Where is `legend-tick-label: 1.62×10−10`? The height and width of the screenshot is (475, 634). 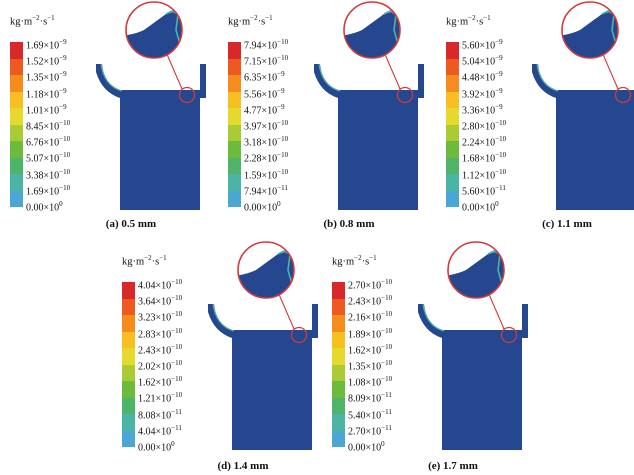 legend-tick-label: 1.62×10−10 is located at coordinates (183, 381).